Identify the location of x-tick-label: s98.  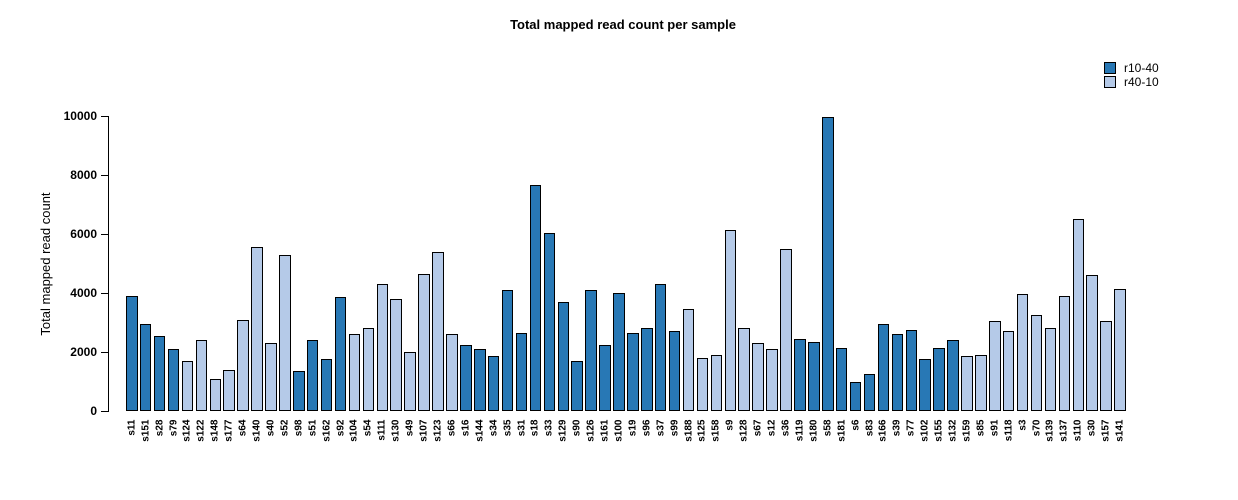
(299, 427).